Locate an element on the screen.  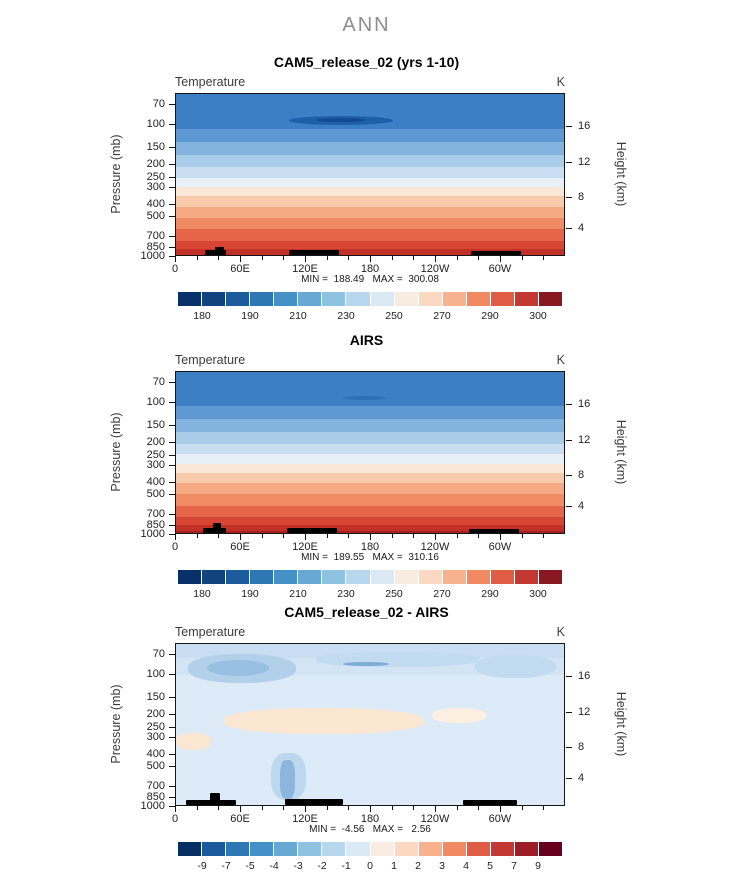
height-tick-label: 12 is located at coordinates (584, 162).